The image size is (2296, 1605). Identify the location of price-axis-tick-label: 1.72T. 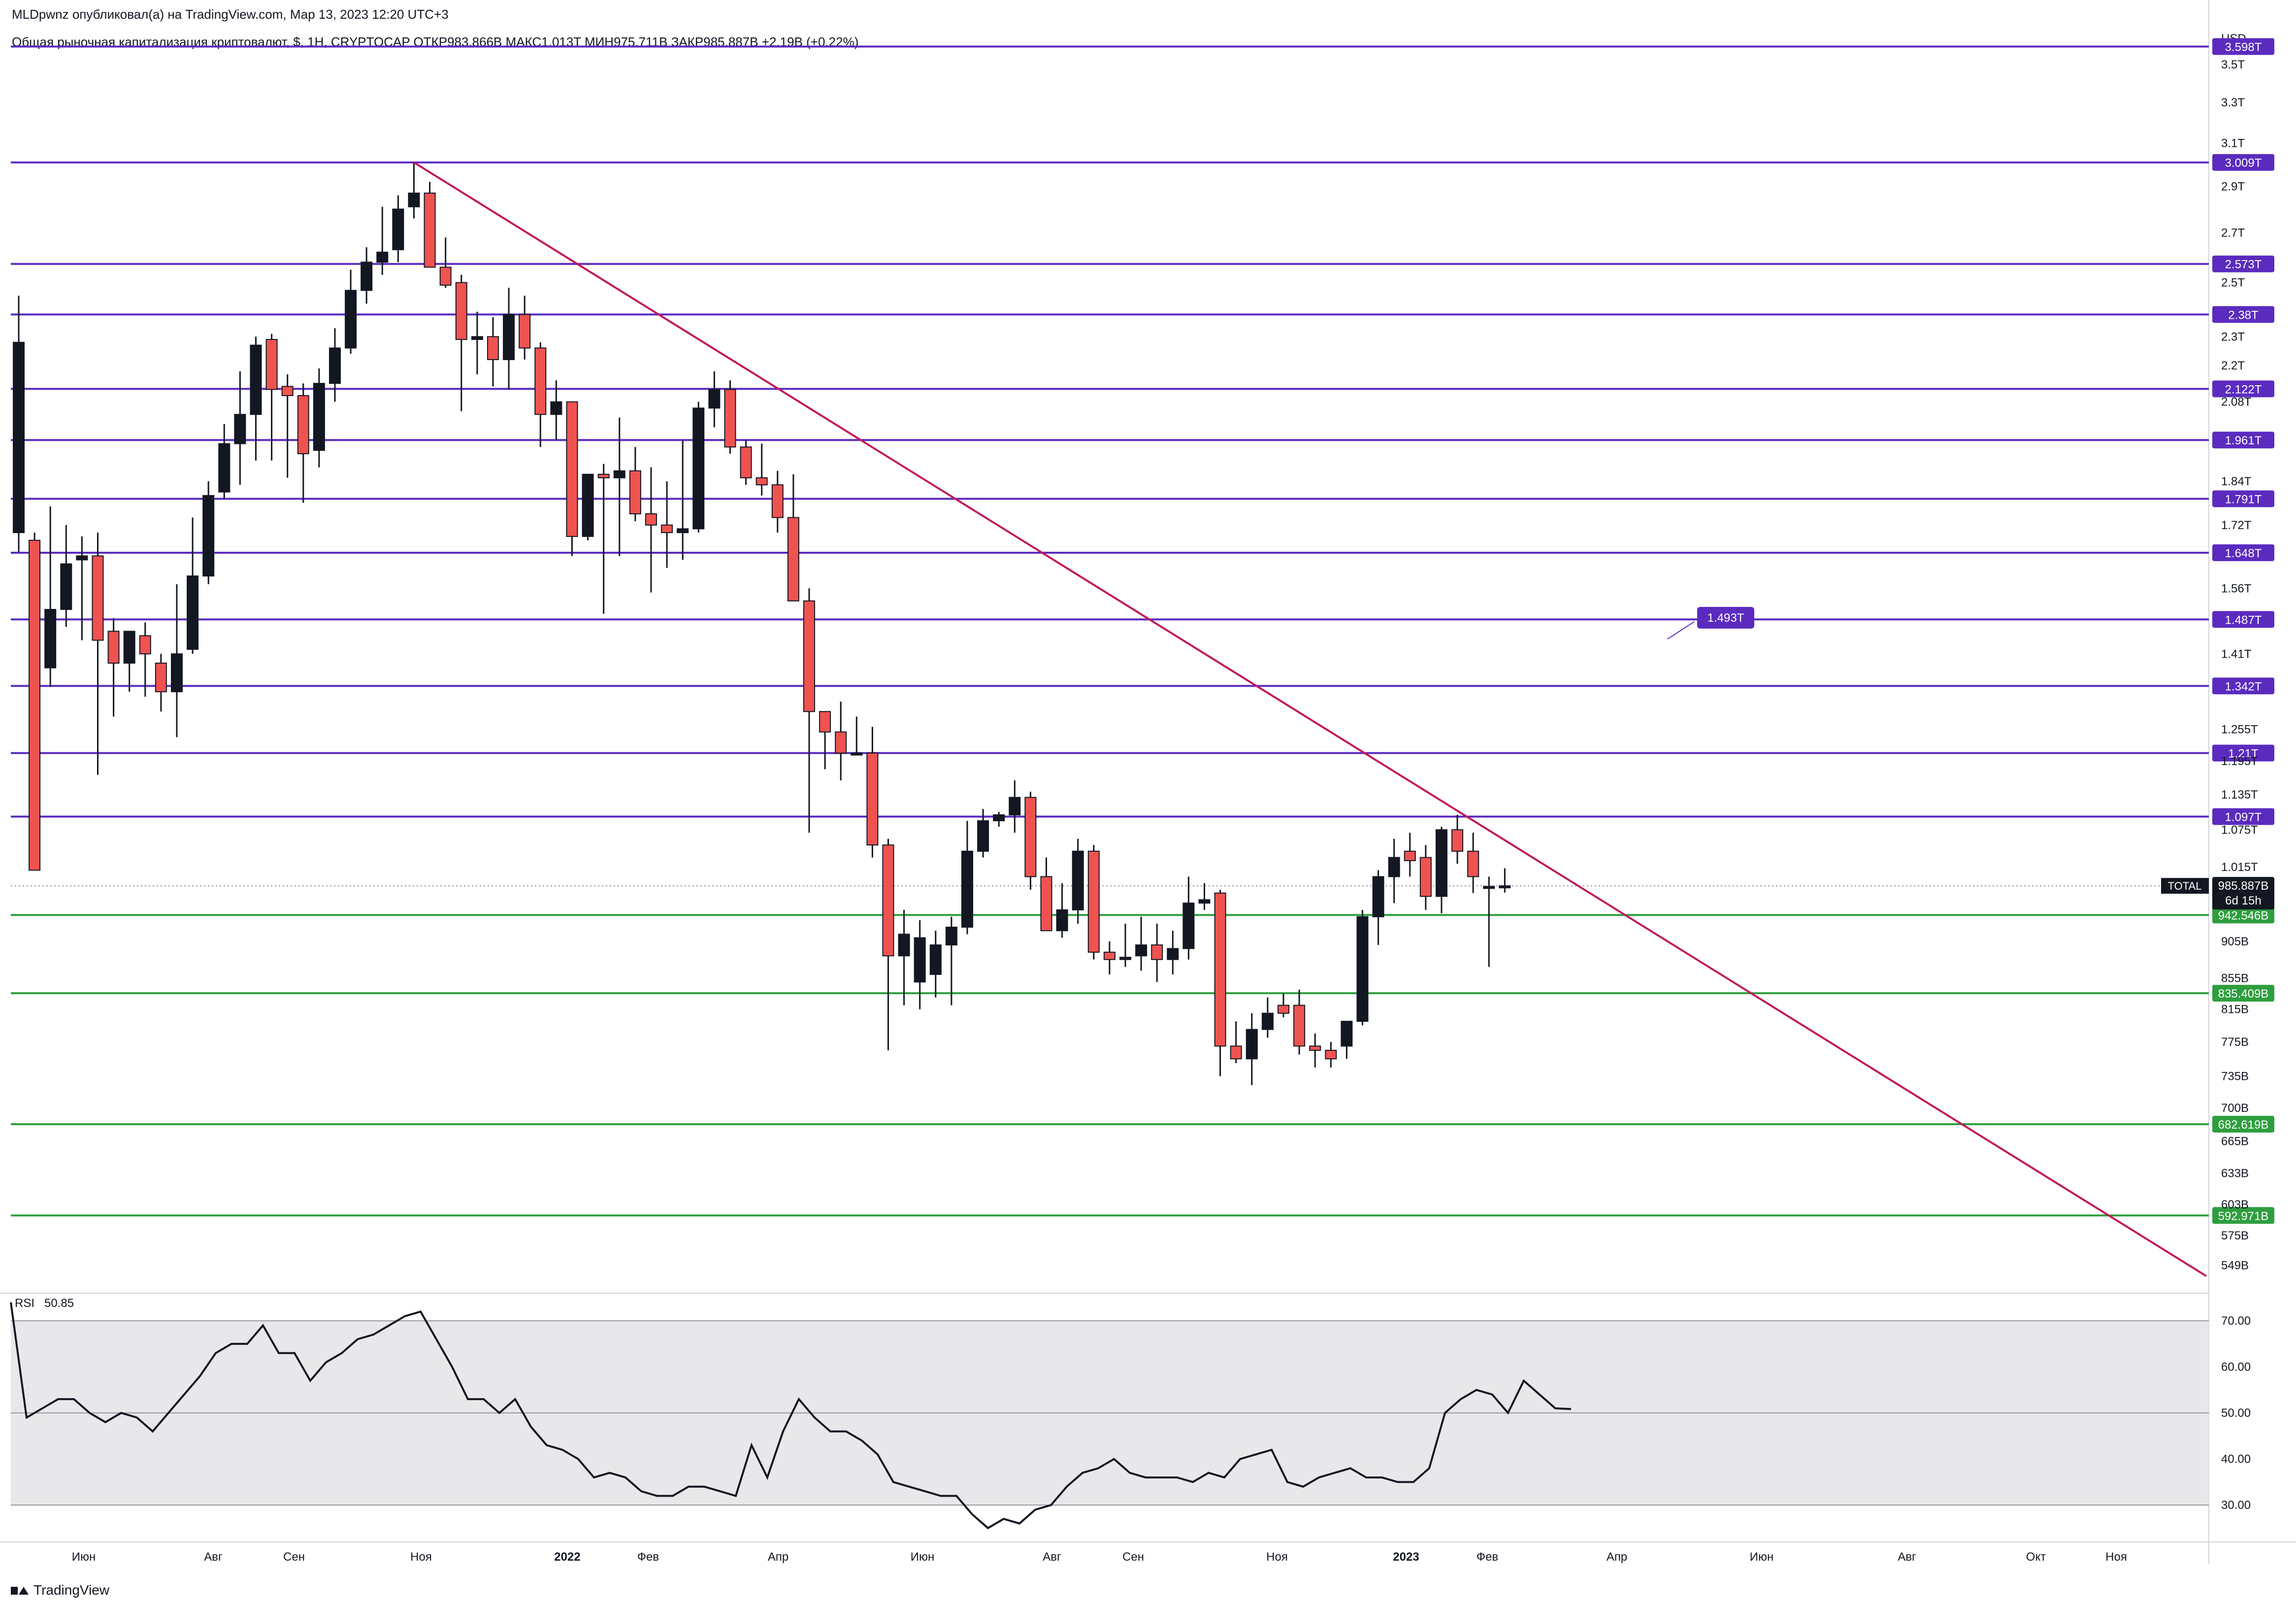
(2236, 525).